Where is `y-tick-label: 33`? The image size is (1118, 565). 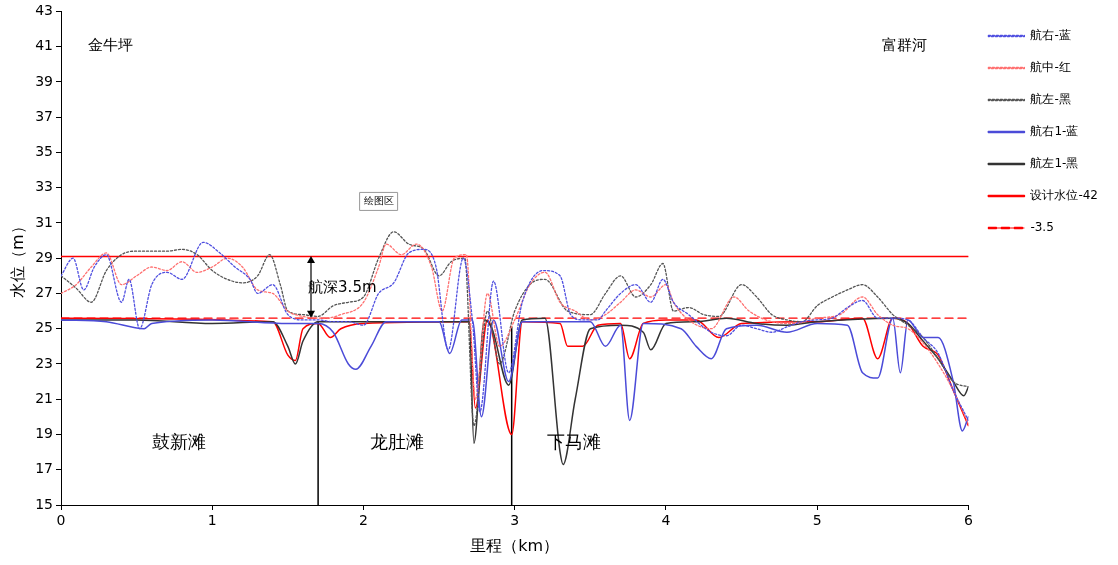
y-tick-label: 33 is located at coordinates (44, 186).